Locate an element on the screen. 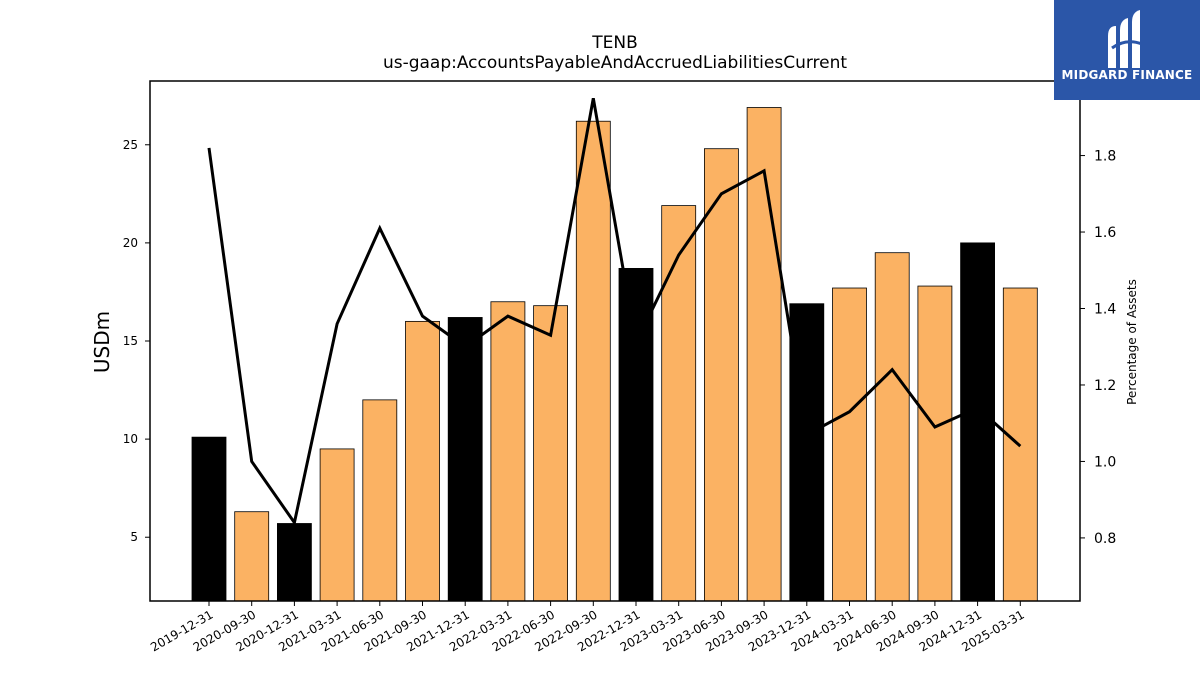 The width and height of the screenshot is (1200, 675). y-tick-label: 20 is located at coordinates (130, 243).